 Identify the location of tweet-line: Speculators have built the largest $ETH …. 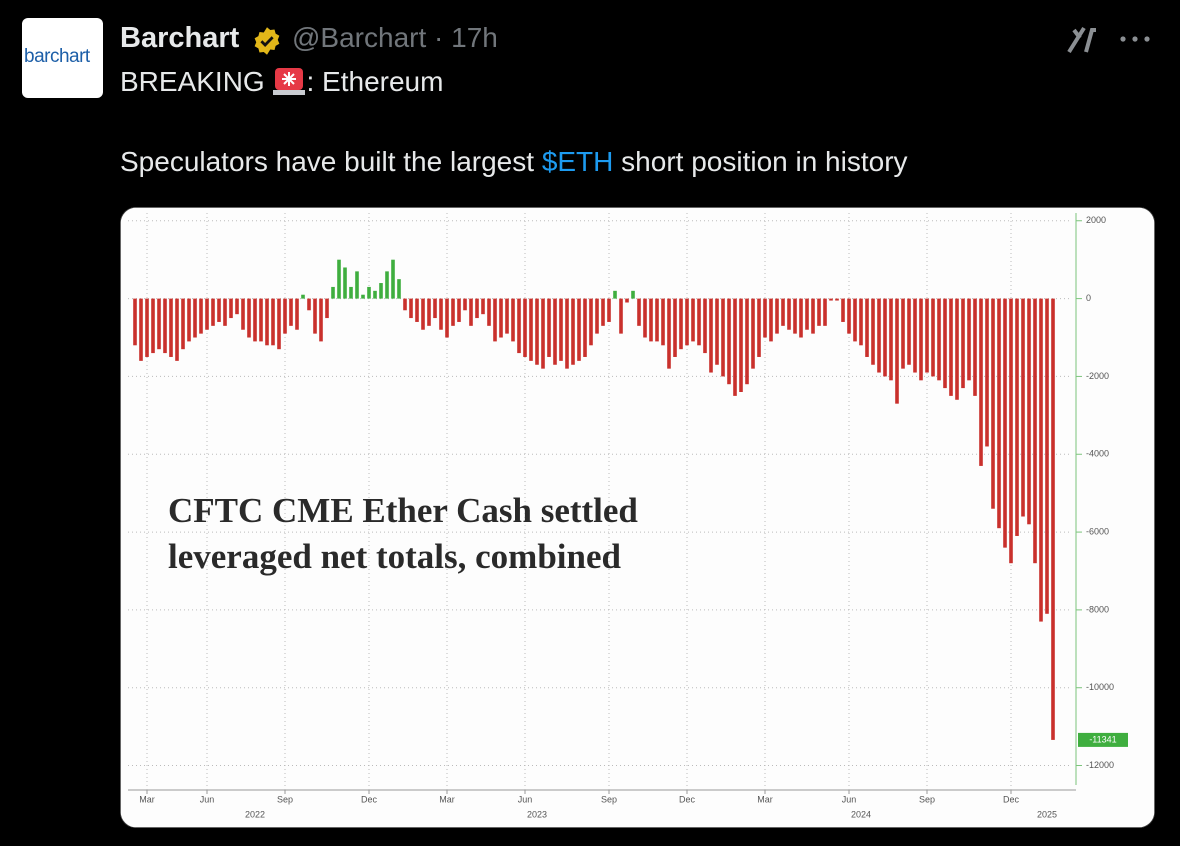
(514, 162).